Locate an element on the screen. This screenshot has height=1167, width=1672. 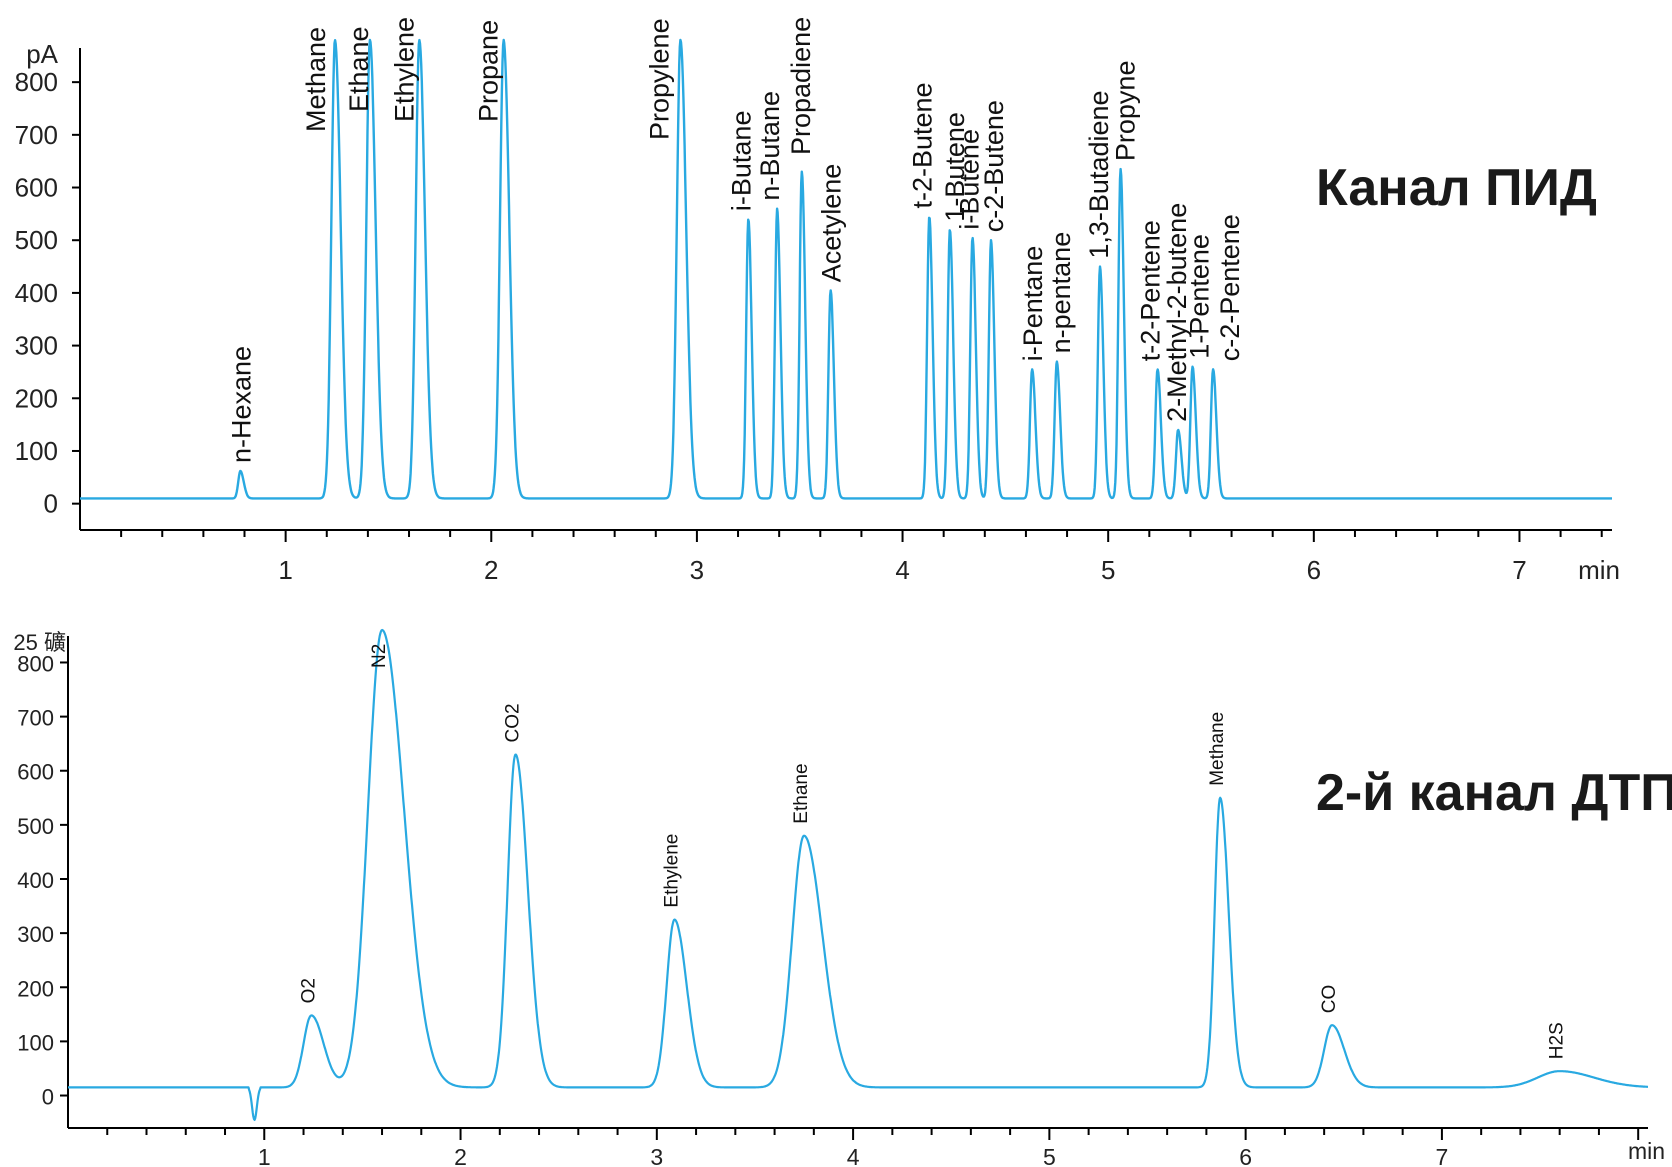
tcd-x-tick-label: 7 is located at coordinates (1442, 1155).